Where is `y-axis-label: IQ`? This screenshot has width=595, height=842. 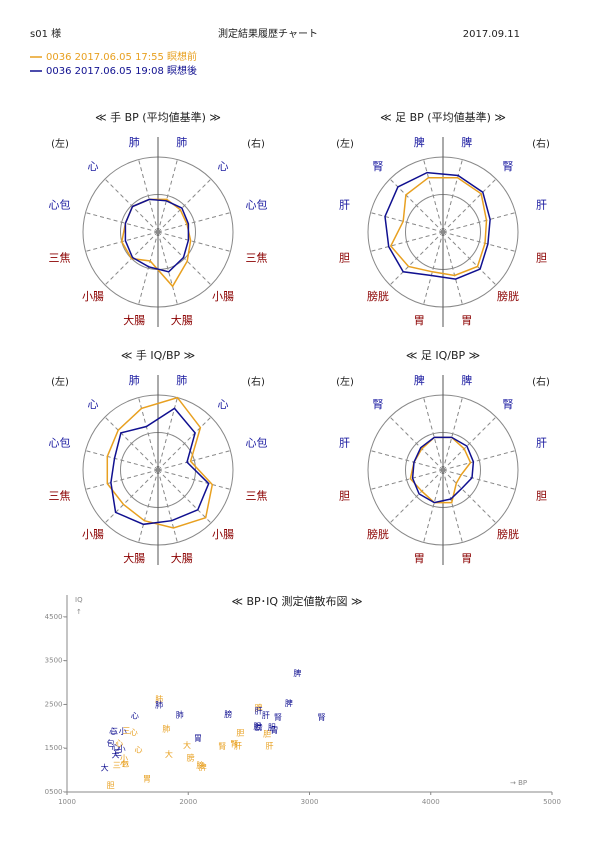 y-axis-label: IQ is located at coordinates (79, 600).